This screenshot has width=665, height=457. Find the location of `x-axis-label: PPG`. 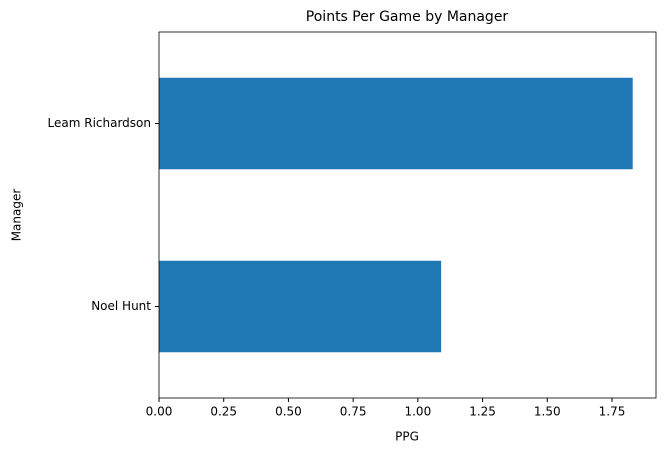

x-axis-label: PPG is located at coordinates (407, 437).